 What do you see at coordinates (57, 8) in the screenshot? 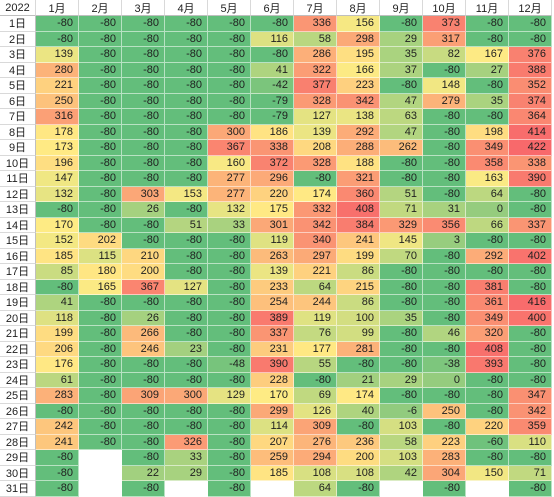
I see `column-header: 1月` at bounding box center [57, 8].